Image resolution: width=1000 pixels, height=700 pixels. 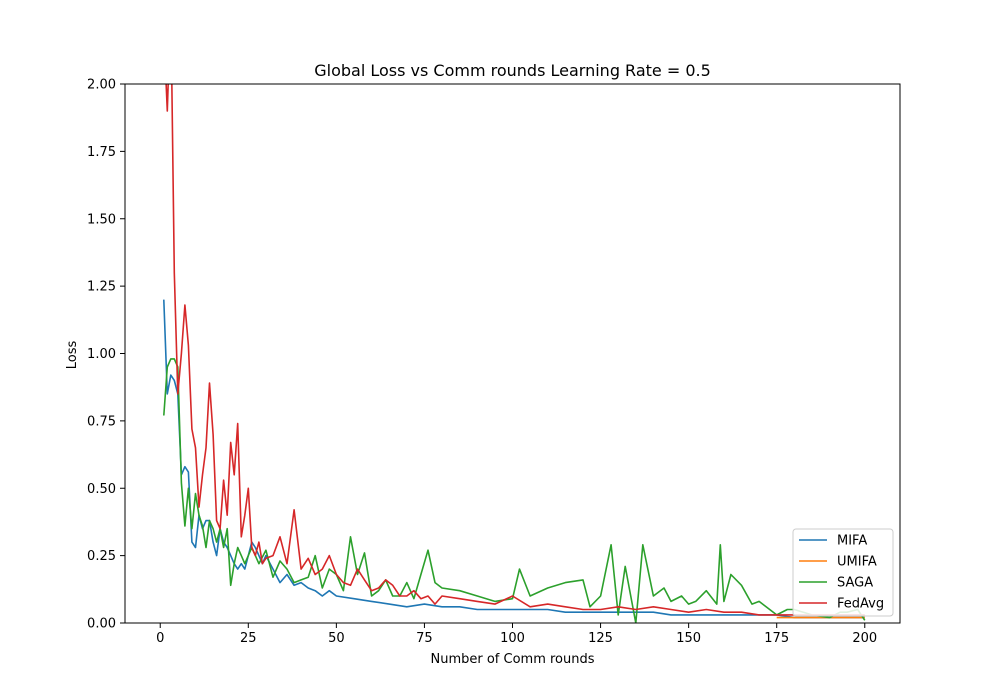 I want to click on y-axis: 0.00 0.25 0.50 0.75 1.00 1.25 1.50 1.75 2.00, so click(x=106, y=355).